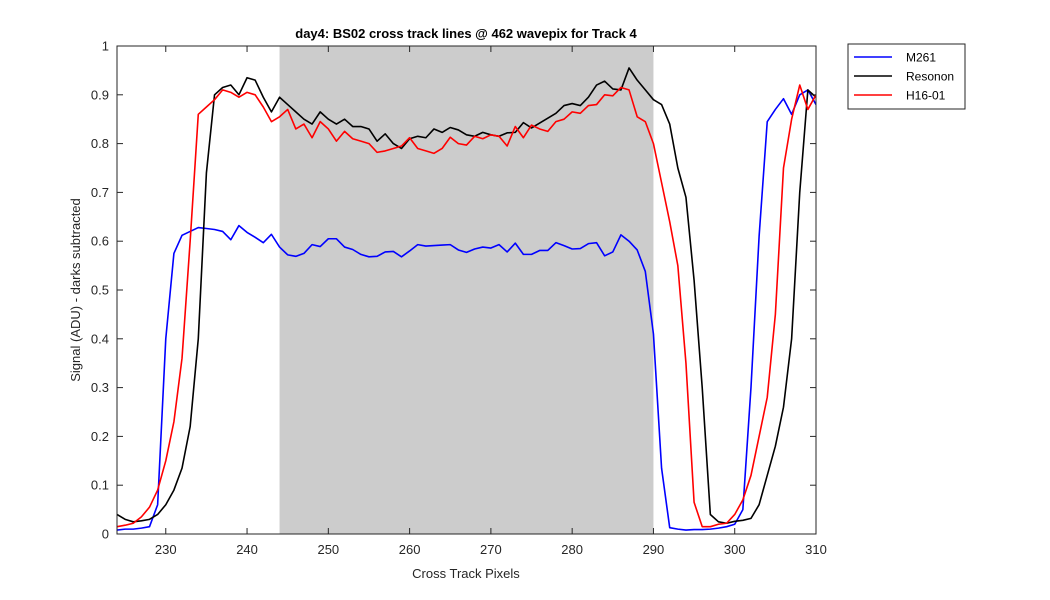 This screenshot has width=1050, height=600. Describe the element at coordinates (410, 549) in the screenshot. I see `x-tick-label: 260` at that location.